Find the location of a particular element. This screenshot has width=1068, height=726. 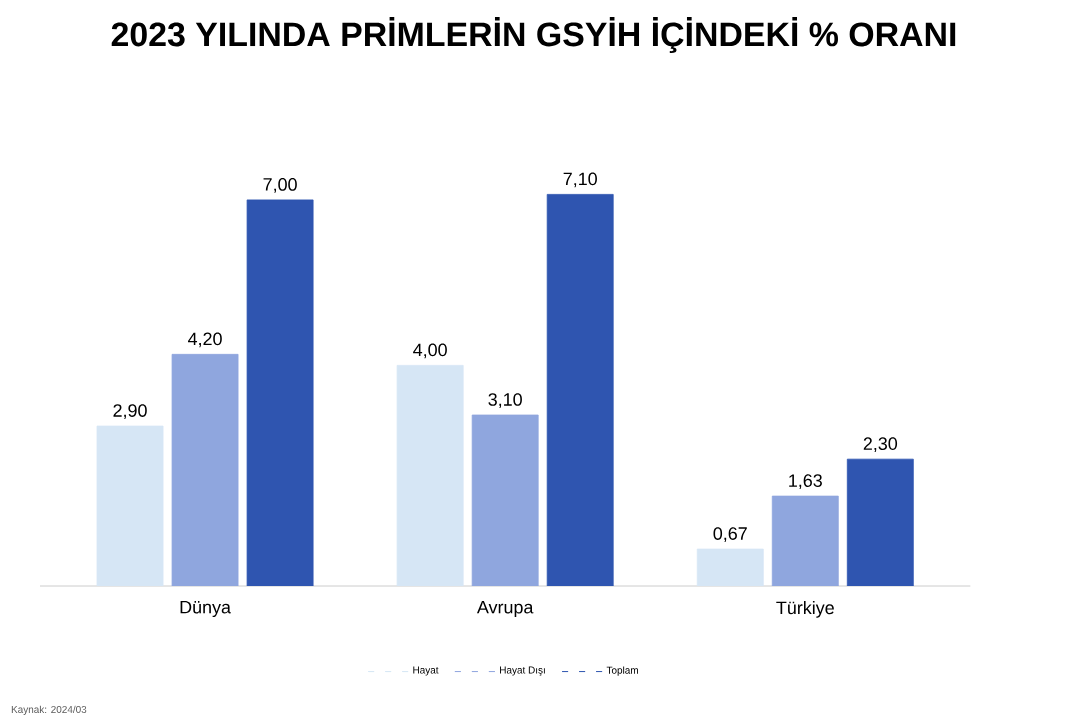

data-label: 4,20 is located at coordinates (205, 340).